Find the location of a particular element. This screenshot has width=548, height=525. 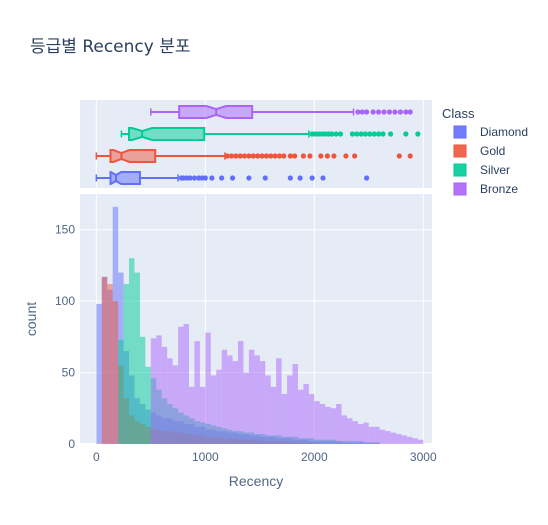

legend-item-bronze: Bronze is located at coordinates (485, 189).